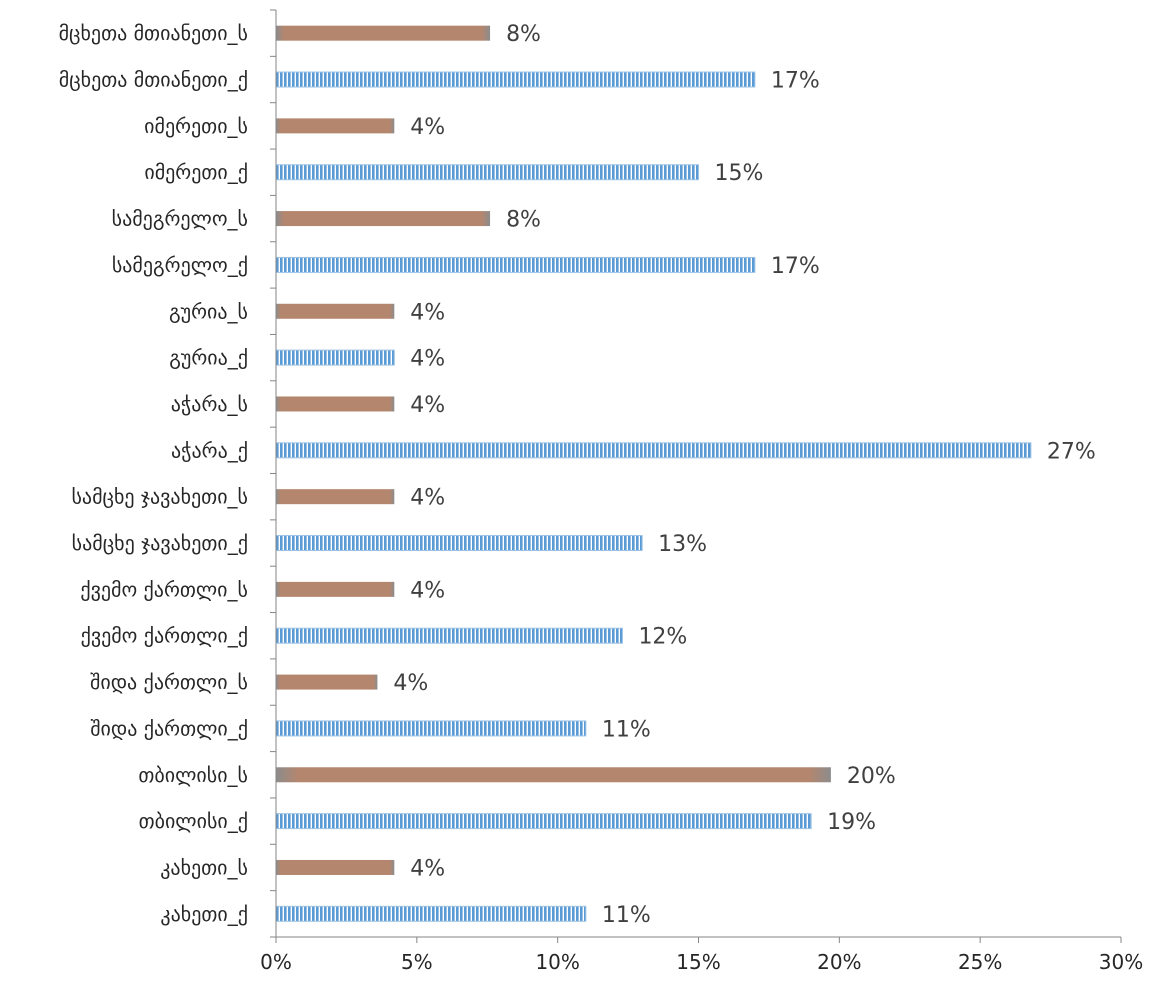  Describe the element at coordinates (204, 914) in the screenshot. I see `category-label: კახეთი_ქ` at that location.